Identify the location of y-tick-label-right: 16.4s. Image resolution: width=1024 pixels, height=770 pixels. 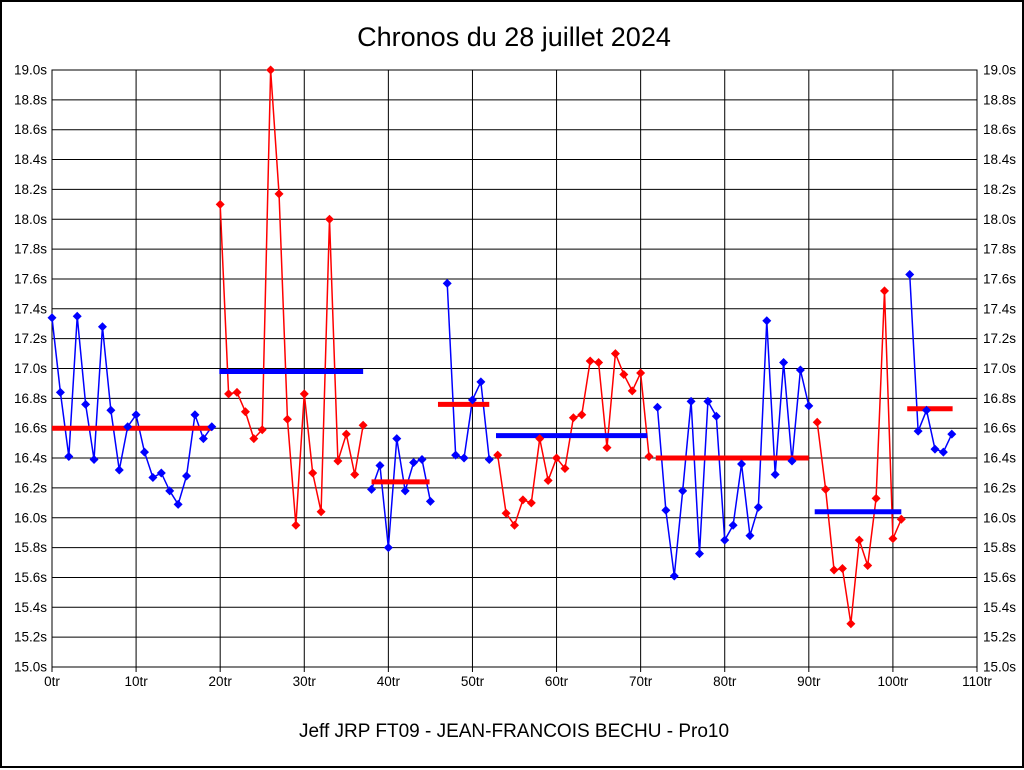
(999, 458).